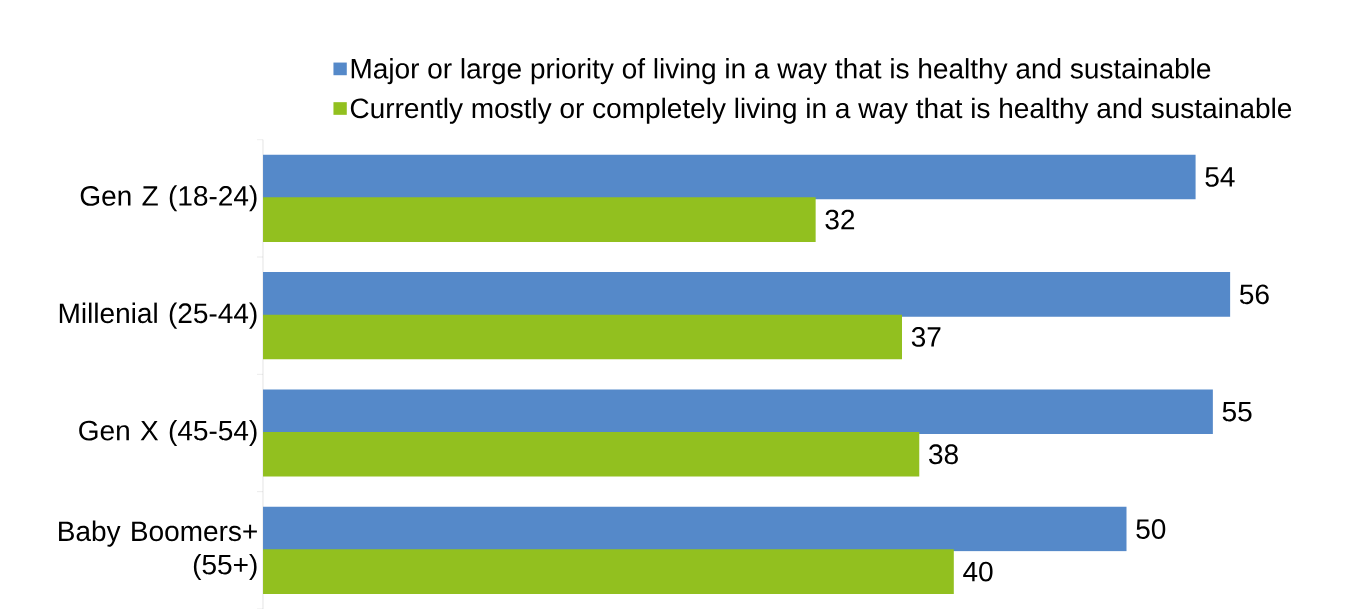 Image resolution: width=1366 pixels, height=609 pixels. Describe the element at coordinates (1254, 294) in the screenshot. I see `data-label: 56` at that location.